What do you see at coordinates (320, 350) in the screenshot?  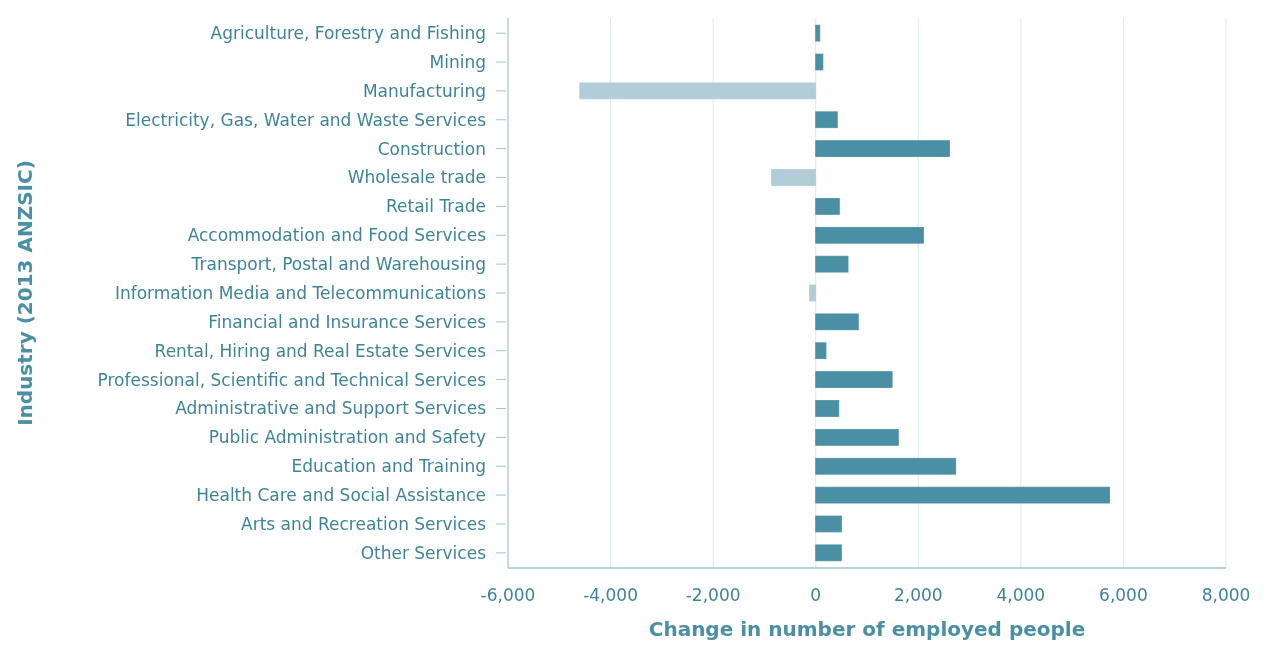 I see `y-tick-label: Rental, Hiring and Real Estate Services` at bounding box center [320, 350].